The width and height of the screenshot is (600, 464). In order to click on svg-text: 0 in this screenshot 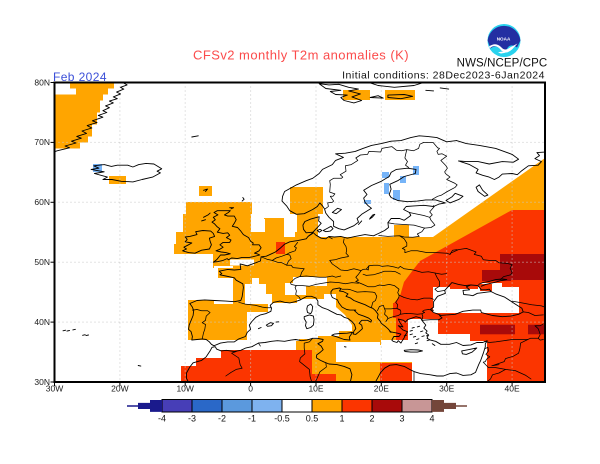, I will do `click(250, 389)`.